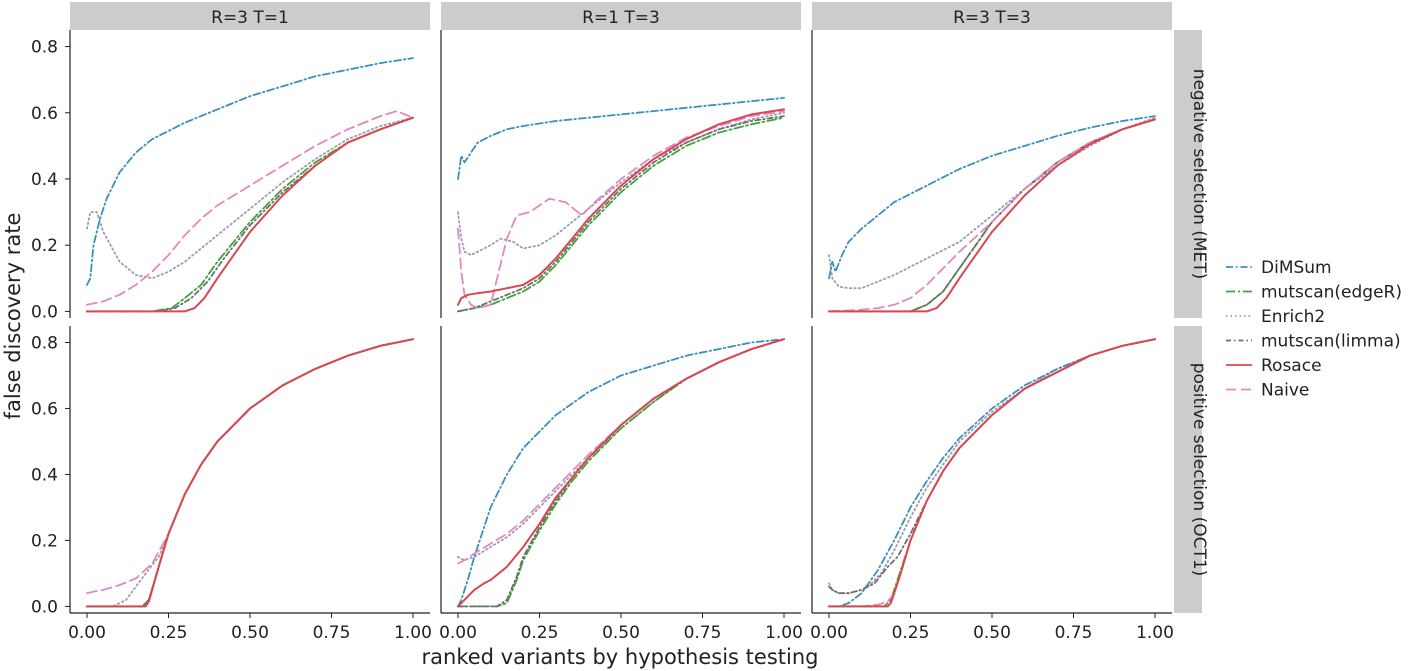 The height and width of the screenshot is (671, 1418). Describe the element at coordinates (1199, 470) in the screenshot. I see `facet-row-label: positive selection (OCT1)` at that location.